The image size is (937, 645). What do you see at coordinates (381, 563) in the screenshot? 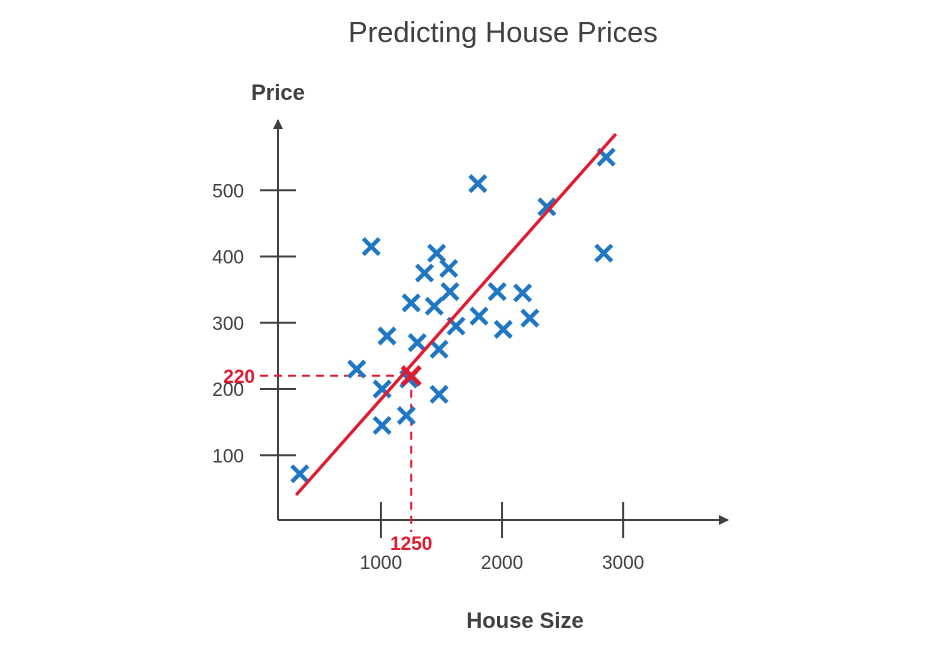
I see `x-tick-label: 1000` at bounding box center [381, 563].